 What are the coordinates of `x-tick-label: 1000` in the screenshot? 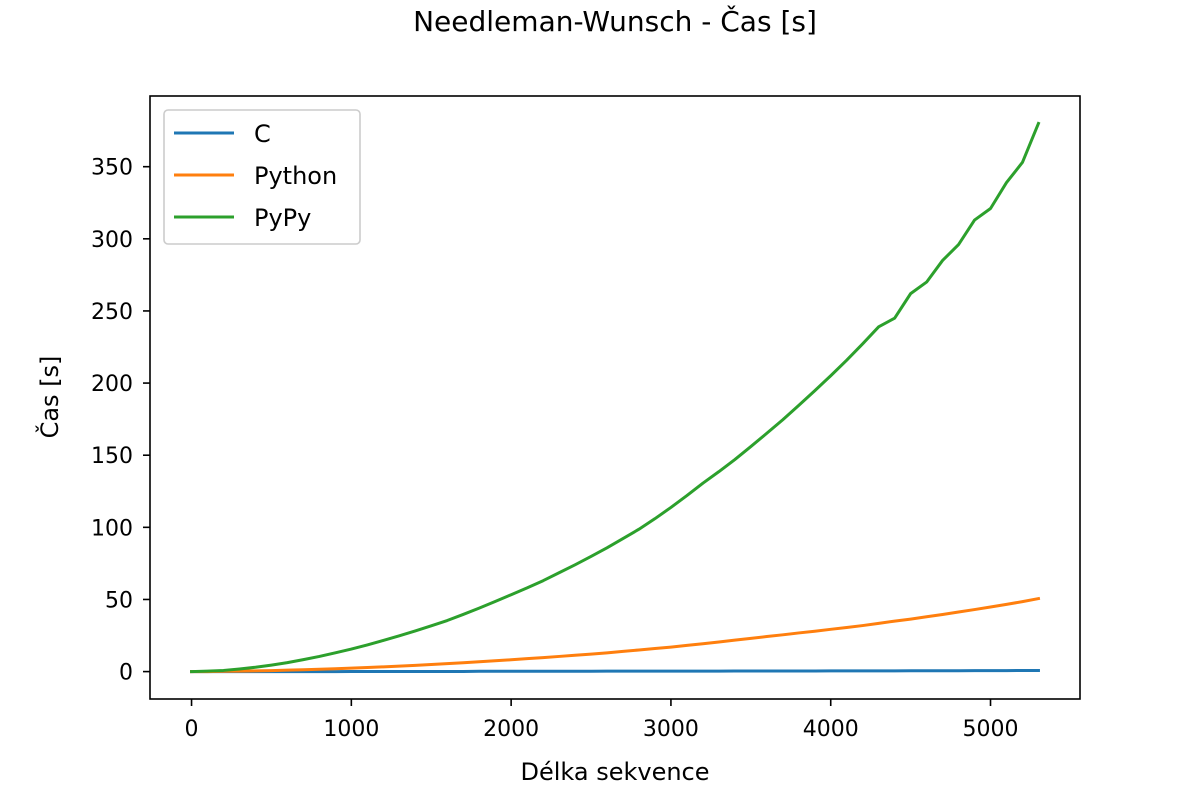 It's located at (351, 729).